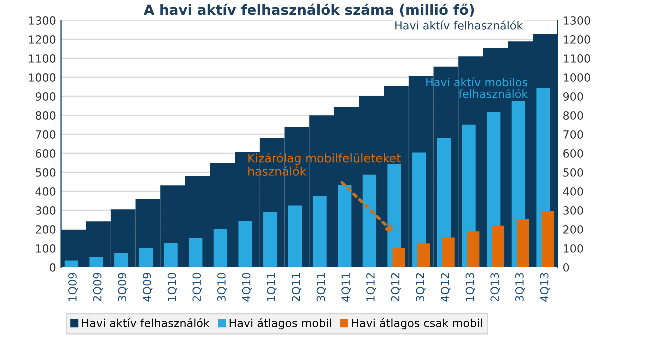 This screenshot has height=343, width=645. I want to click on y2-tick-label: 1100, so click(577, 58).